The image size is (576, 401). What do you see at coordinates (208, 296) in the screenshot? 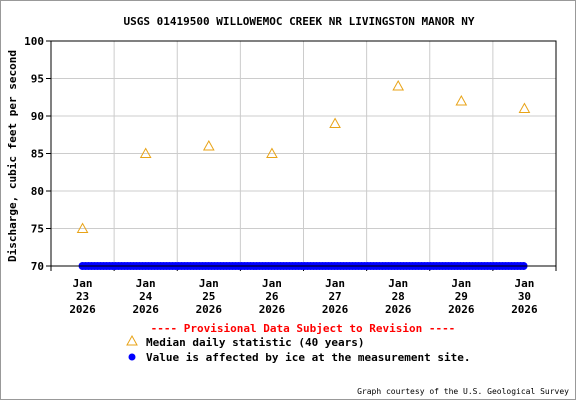
I see `x-tick-label: 25` at bounding box center [208, 296].